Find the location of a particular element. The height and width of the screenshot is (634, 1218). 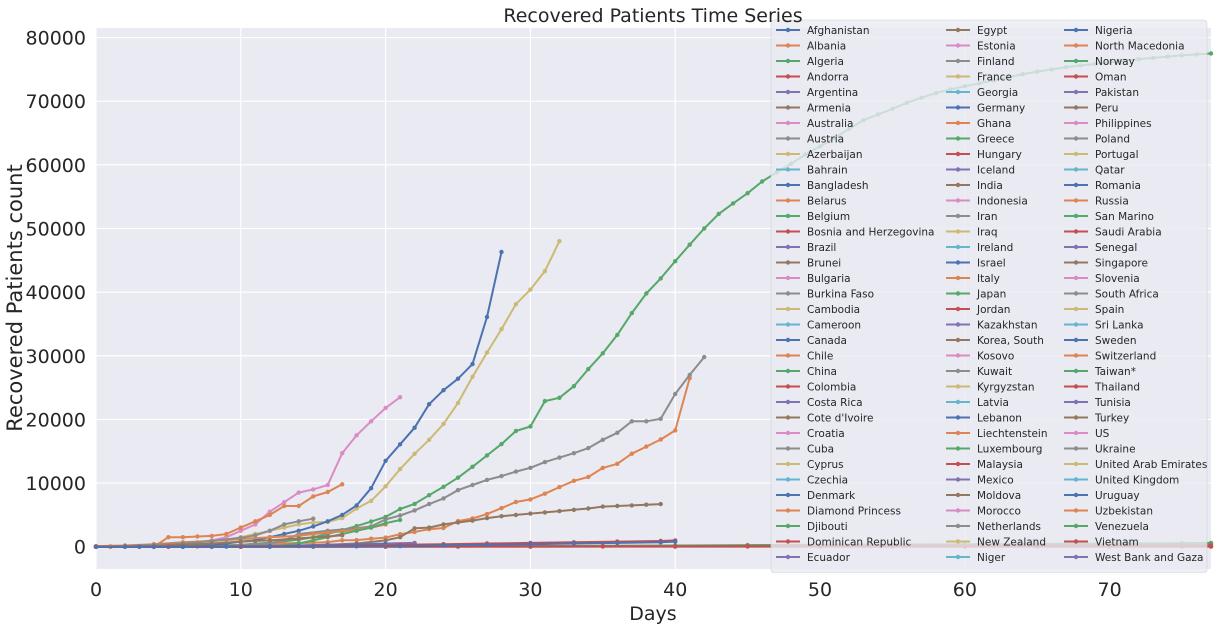

legend-label: Georgia is located at coordinates (997, 93).